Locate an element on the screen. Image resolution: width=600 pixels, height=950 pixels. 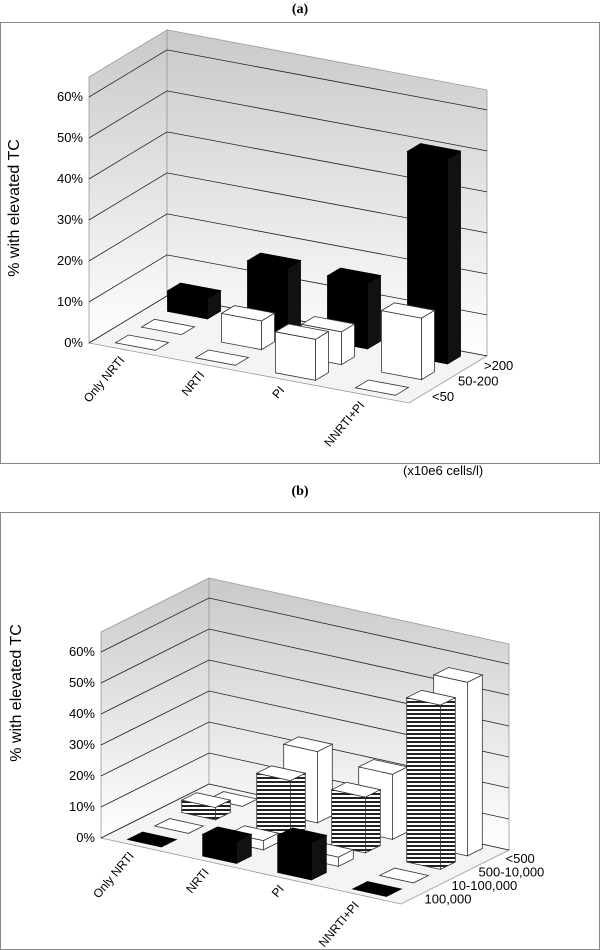
panel-label-b: (b) is located at coordinates (300, 491).